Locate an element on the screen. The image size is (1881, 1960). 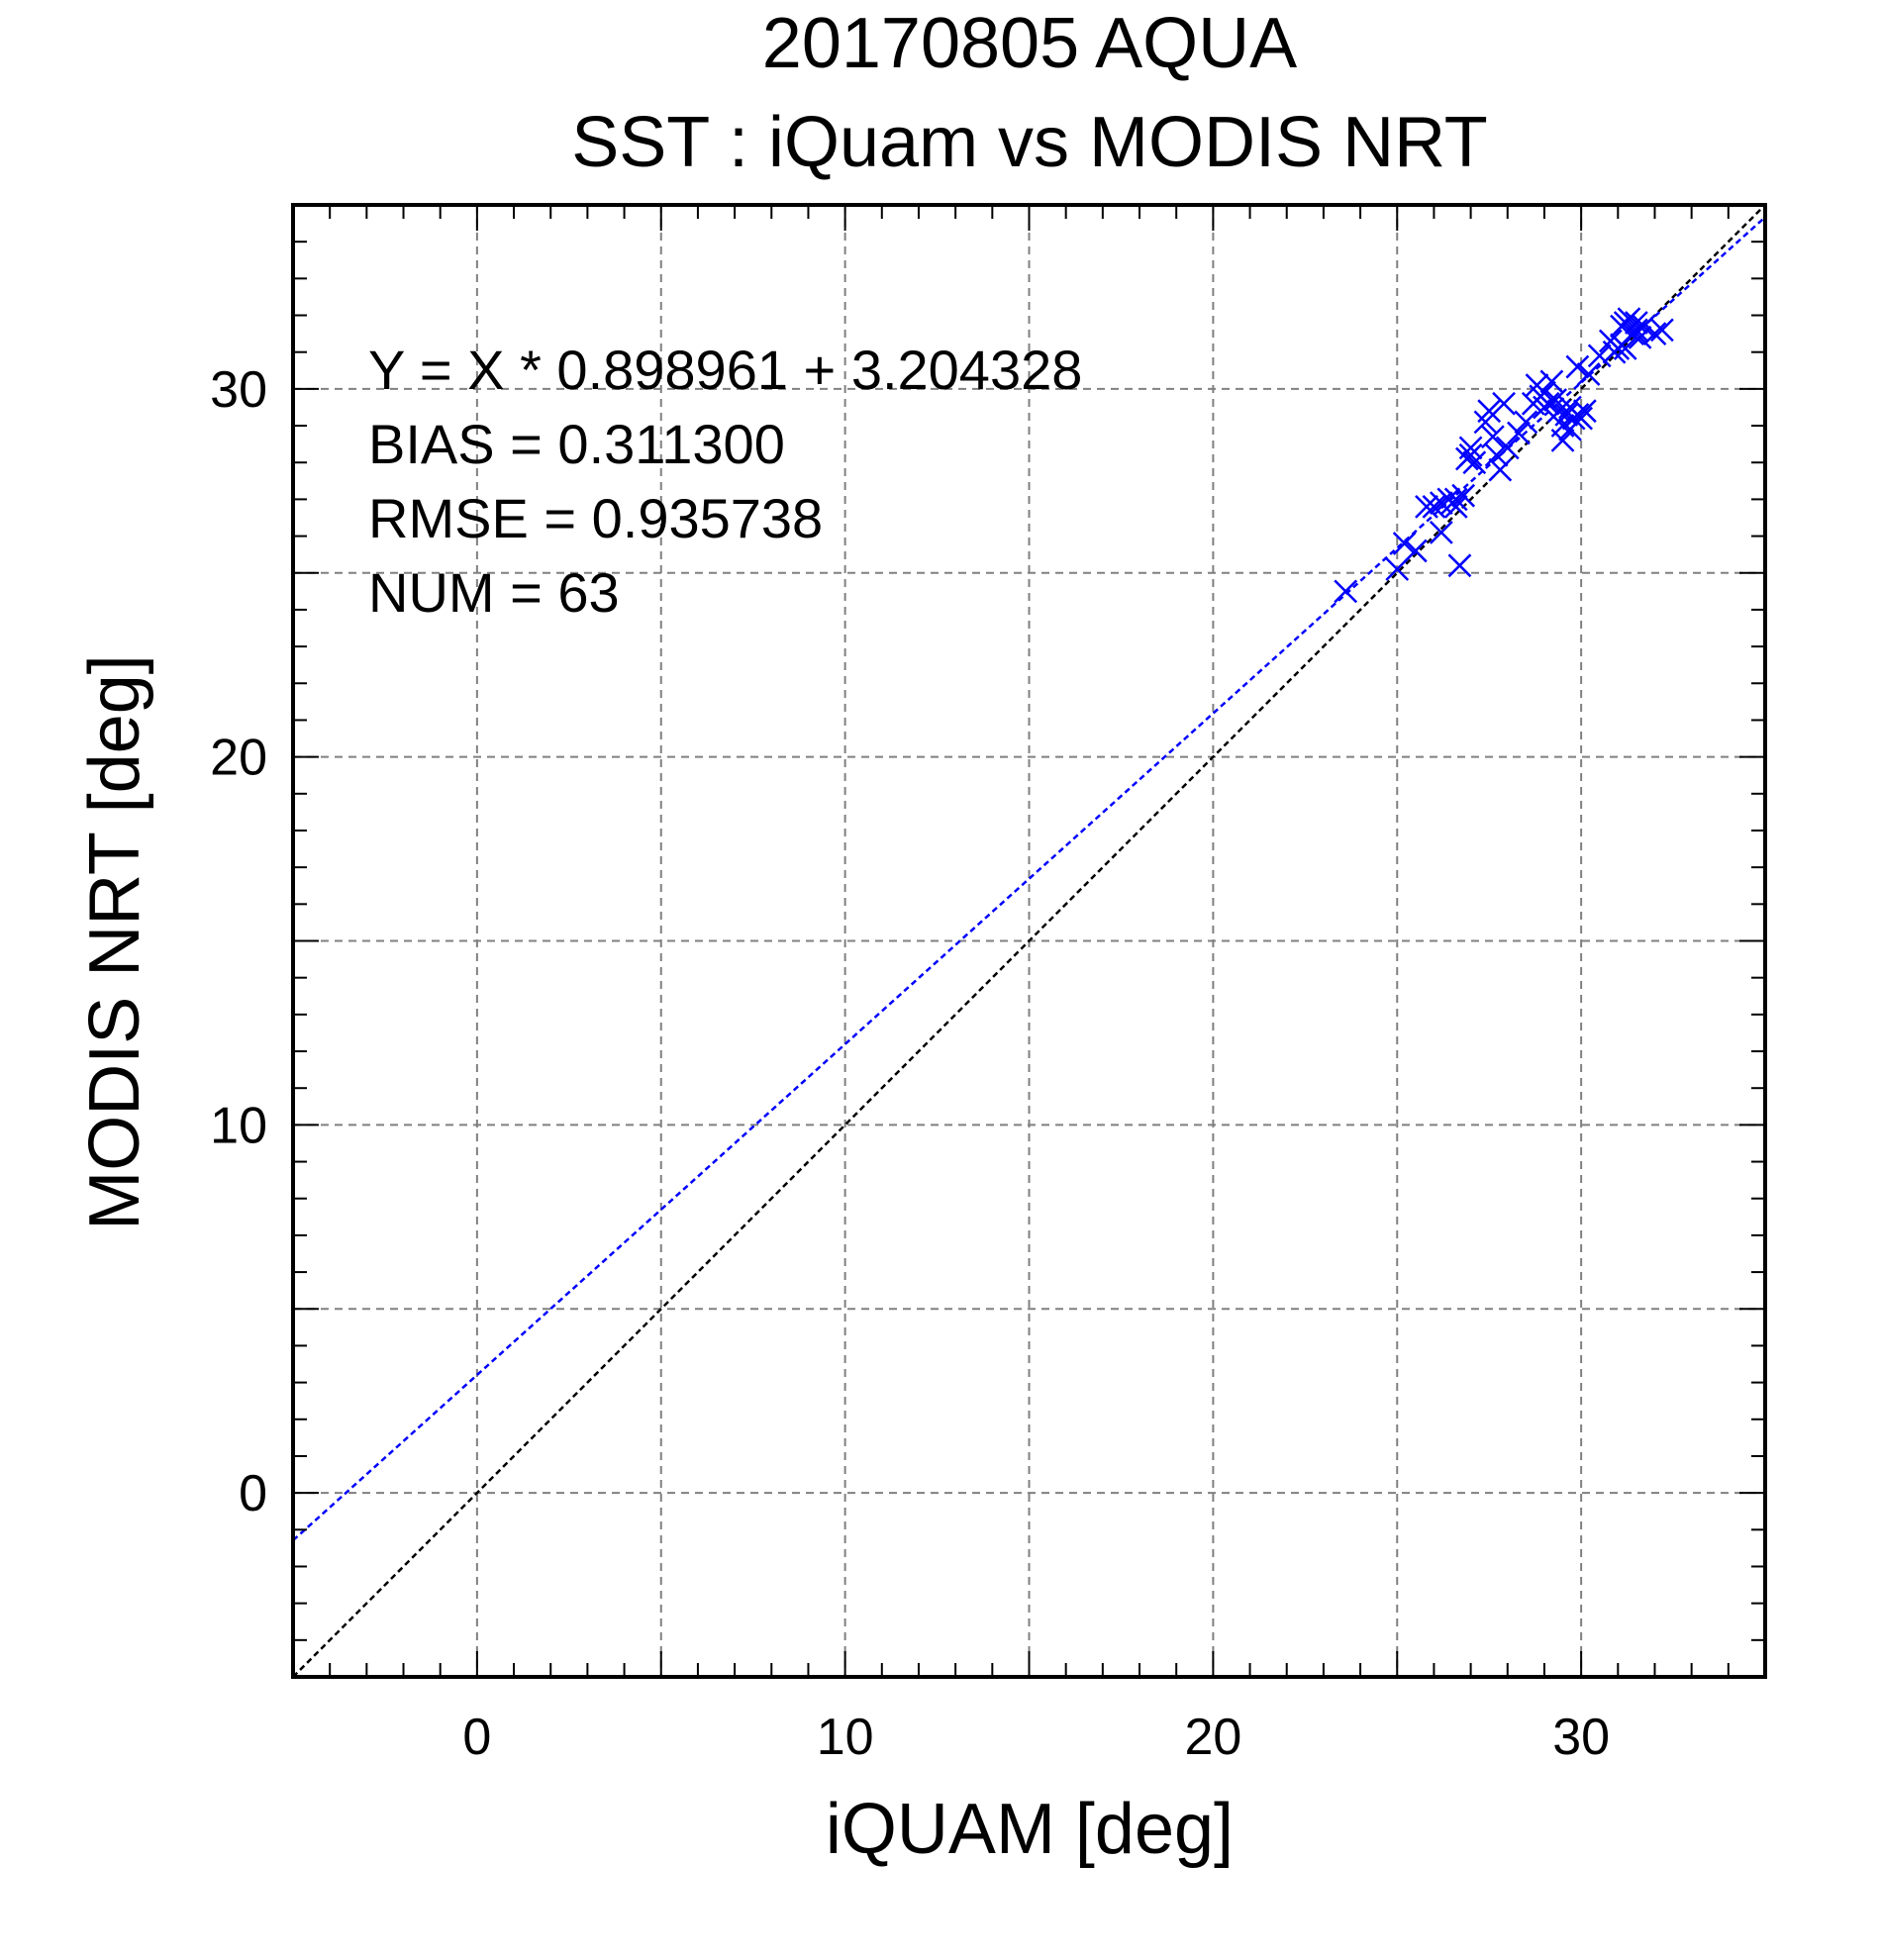
x-tick-label: 0 is located at coordinates (477, 1737).